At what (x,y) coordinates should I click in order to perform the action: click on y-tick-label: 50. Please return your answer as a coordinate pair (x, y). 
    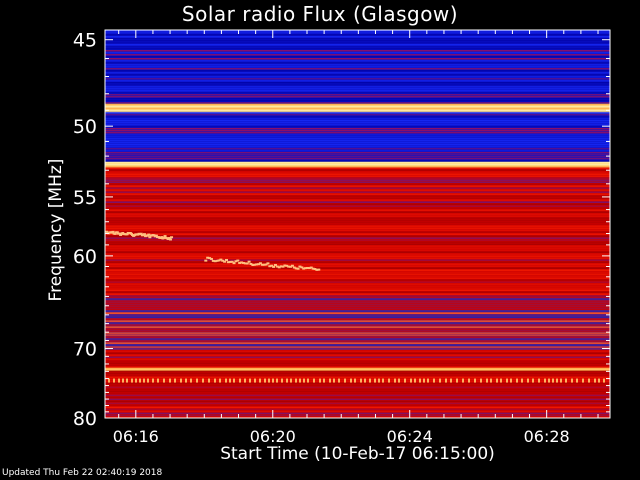
    Looking at the image, I should click on (85, 127).